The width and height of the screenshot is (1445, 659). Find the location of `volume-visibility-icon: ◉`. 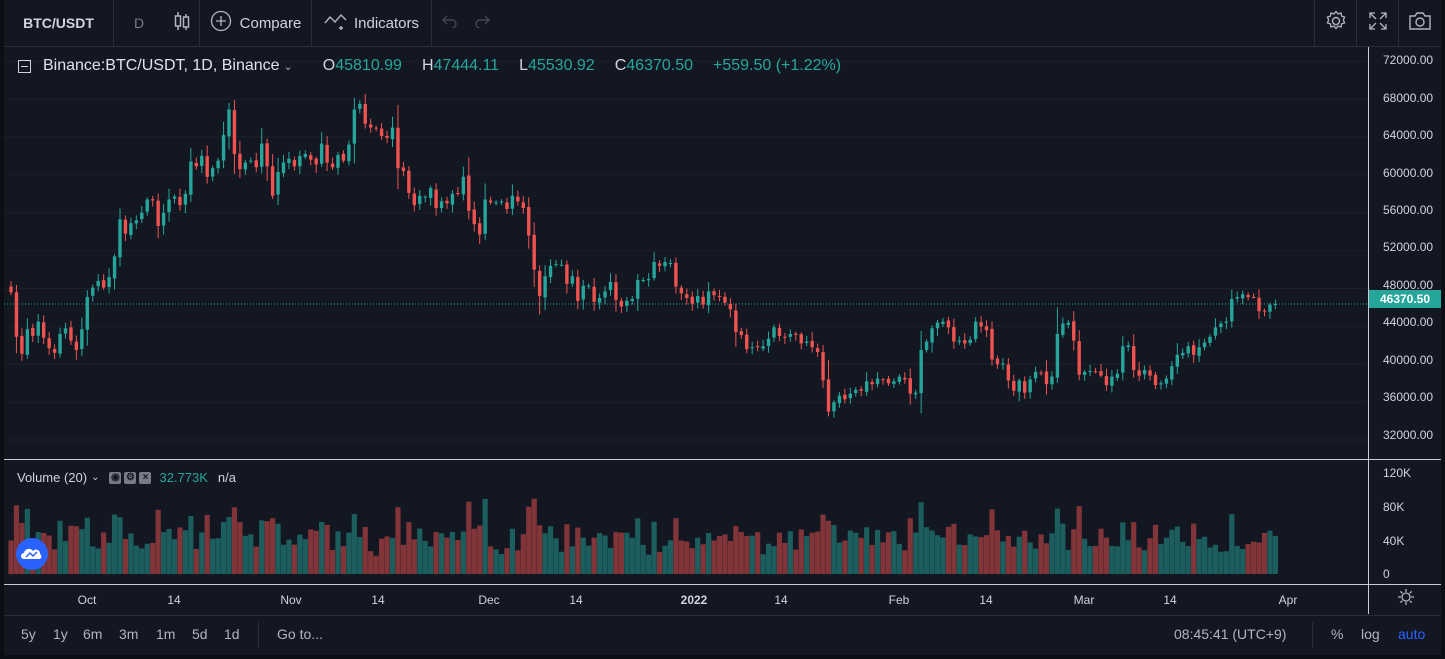

volume-visibility-icon: ◉ is located at coordinates (115, 477).